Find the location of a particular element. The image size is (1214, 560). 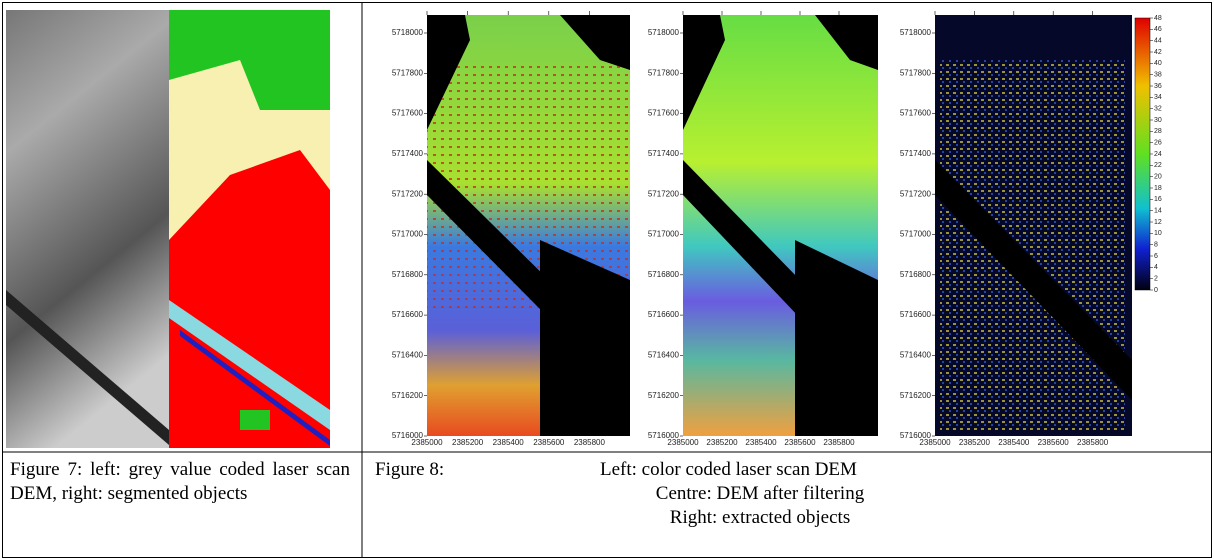

colorbar-label: 16 is located at coordinates (1158, 199).